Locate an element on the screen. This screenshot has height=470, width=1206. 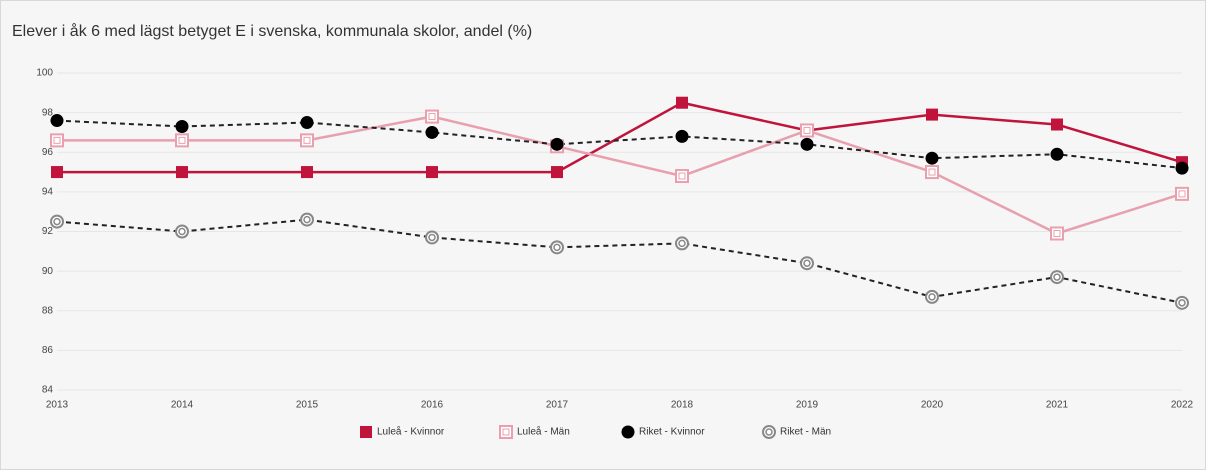
y-tick-label: 94 is located at coordinates (48, 192).